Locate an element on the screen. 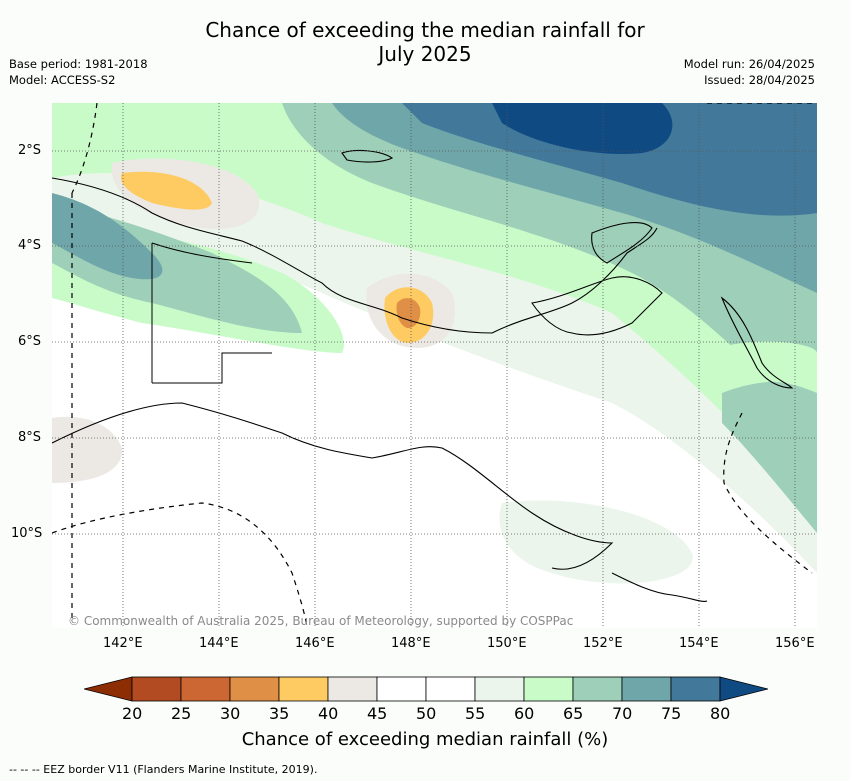 This screenshot has width=850, height=781. issued-date: Issued: 28/04/2025 is located at coordinates (759, 80).